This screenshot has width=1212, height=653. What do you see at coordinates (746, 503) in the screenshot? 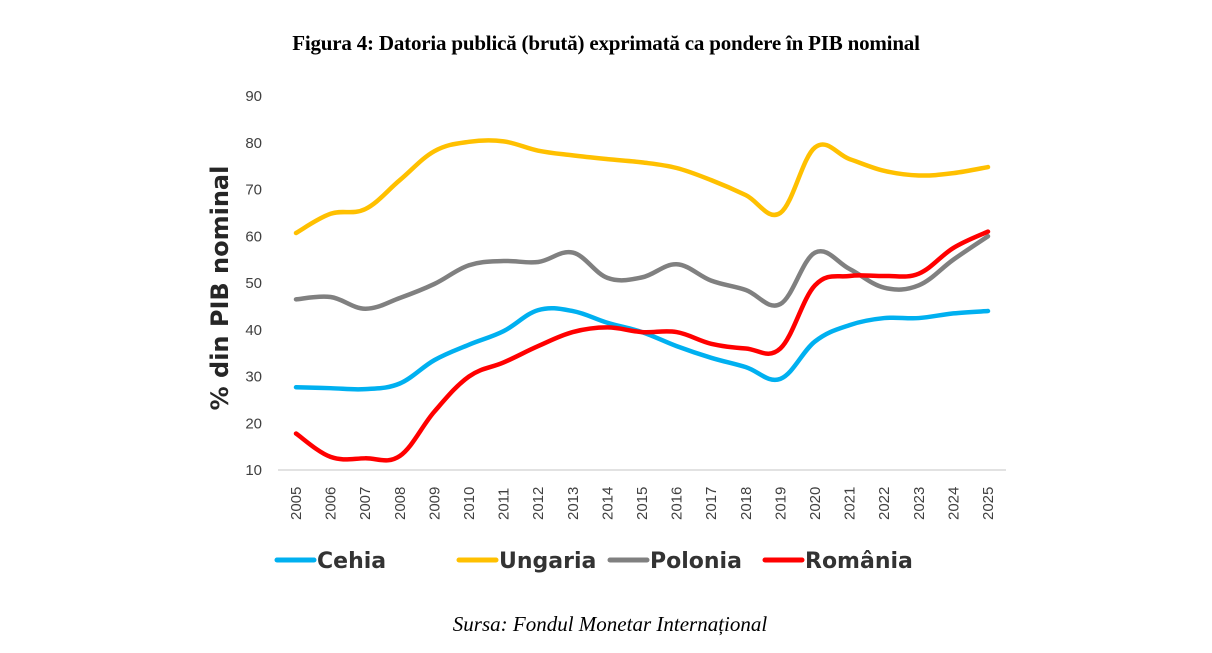
I see `x-tick-label: 2018` at bounding box center [746, 503].